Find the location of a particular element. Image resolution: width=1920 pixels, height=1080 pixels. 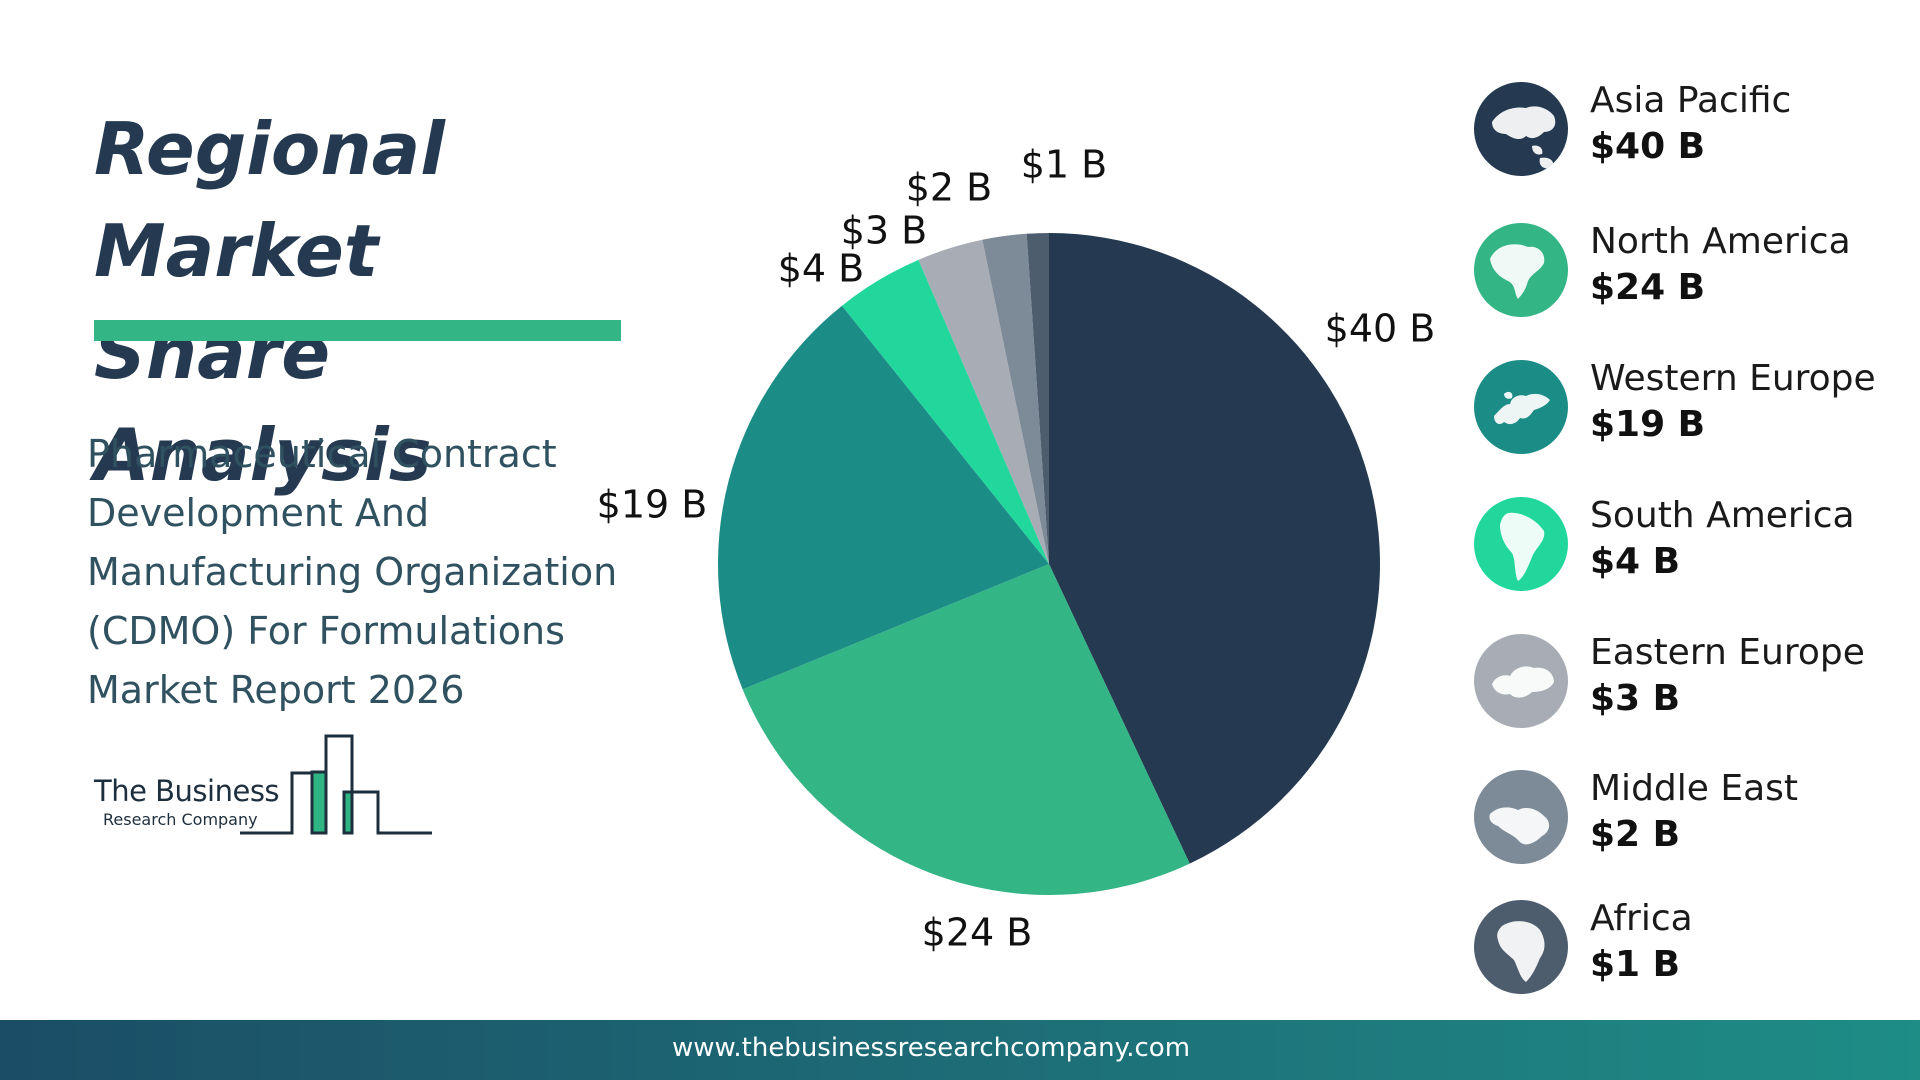

pie-slice-asia-pacific is located at coordinates (1214, 548).